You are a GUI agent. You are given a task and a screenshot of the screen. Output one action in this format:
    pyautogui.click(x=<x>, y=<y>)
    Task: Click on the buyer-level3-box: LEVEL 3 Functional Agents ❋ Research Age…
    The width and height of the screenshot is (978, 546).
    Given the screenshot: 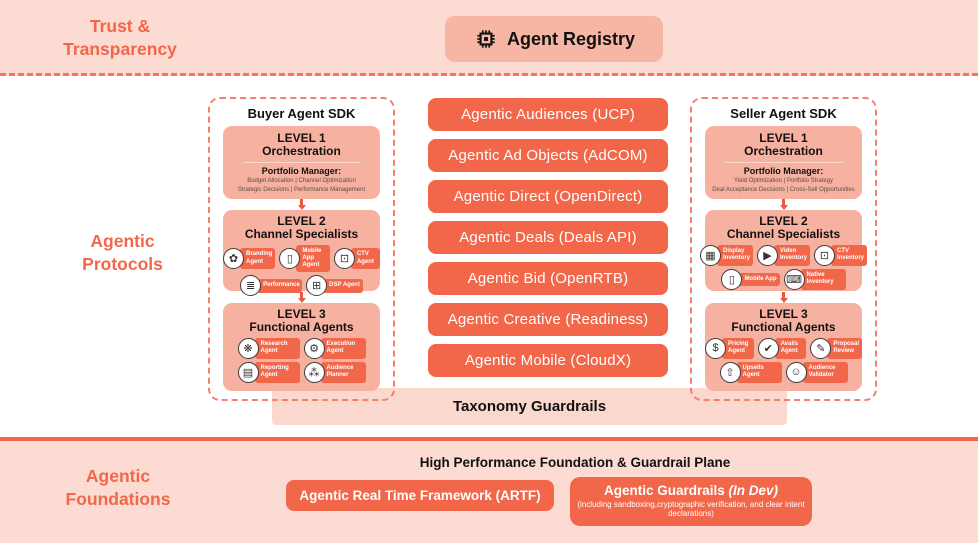 What is the action you would take?
    pyautogui.click(x=301, y=347)
    